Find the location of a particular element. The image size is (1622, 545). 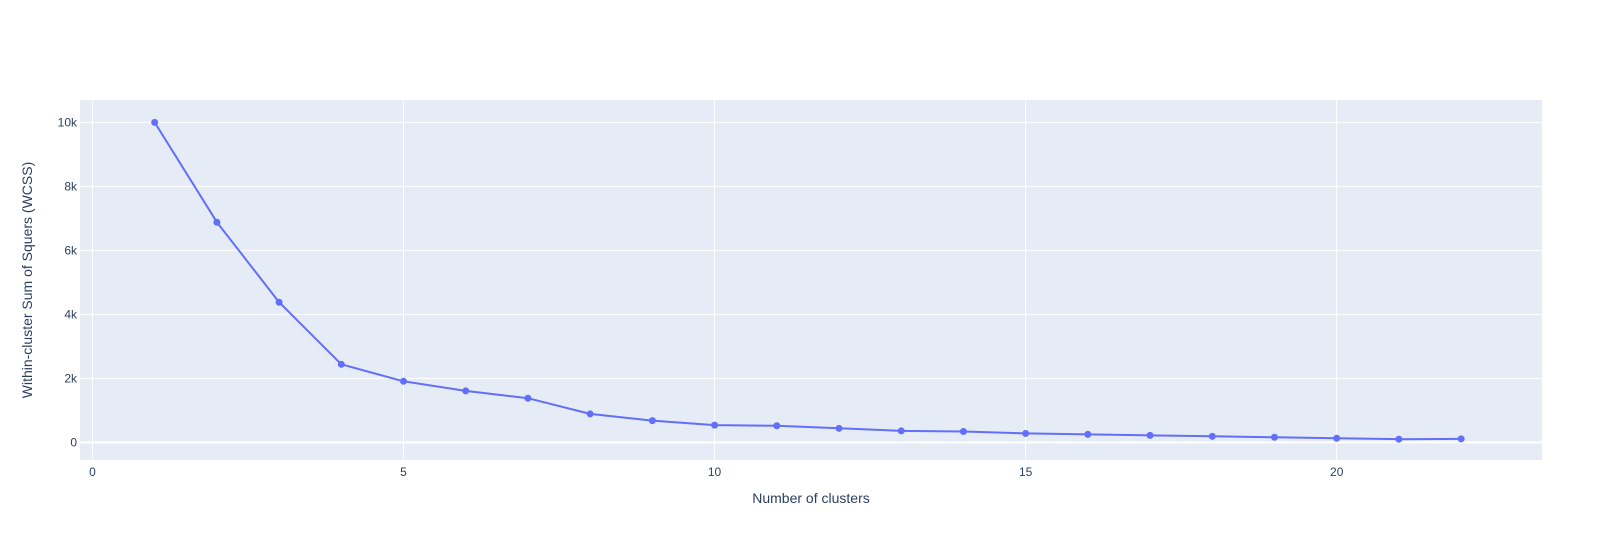

x-axis-ticks: 0 5 10 15 20 is located at coordinates (716, 472).